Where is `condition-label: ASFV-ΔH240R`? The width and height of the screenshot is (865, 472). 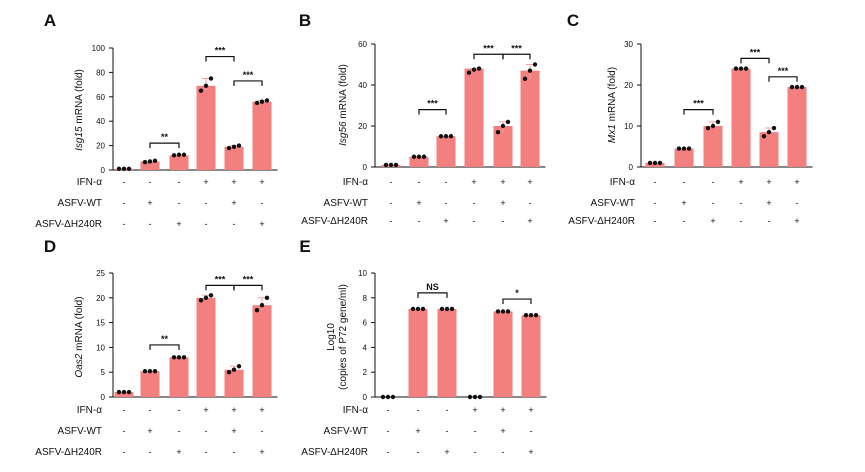 condition-label: ASFV-ΔH240R is located at coordinates (334, 221).